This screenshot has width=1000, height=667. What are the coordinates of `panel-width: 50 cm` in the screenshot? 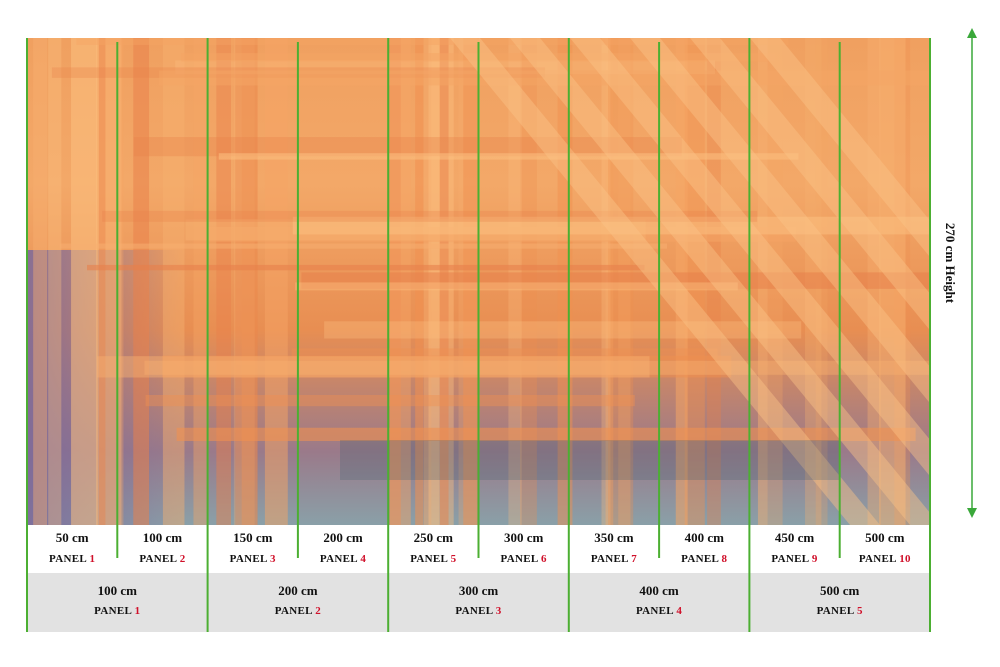 It's located at (72, 537).